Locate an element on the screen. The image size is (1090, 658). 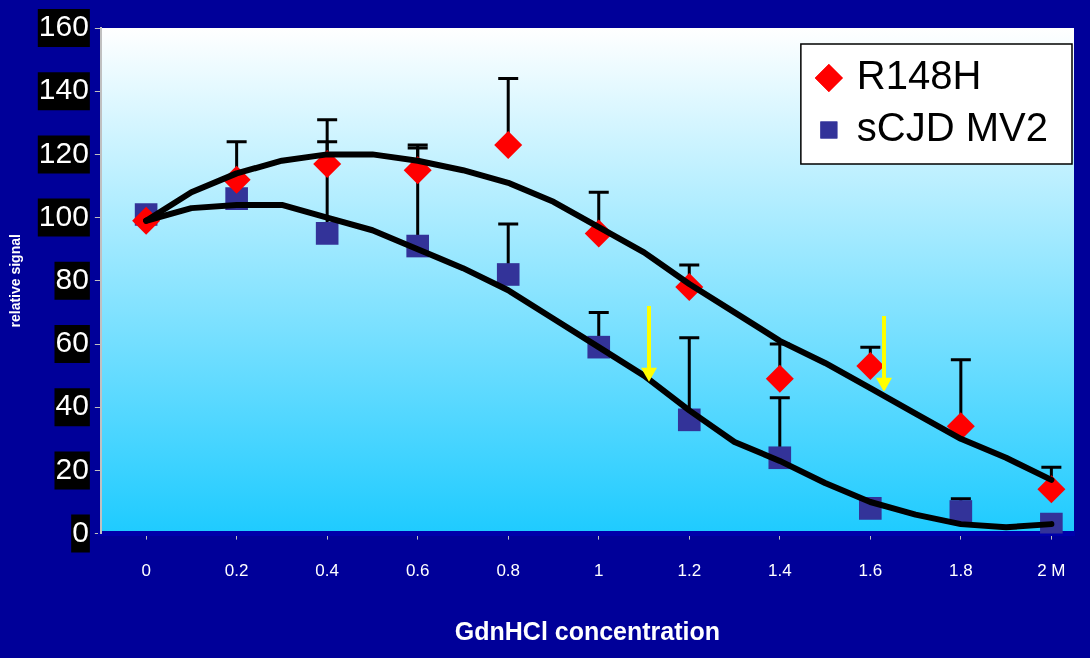
x-tick-label: 1.8 is located at coordinates (961, 571).